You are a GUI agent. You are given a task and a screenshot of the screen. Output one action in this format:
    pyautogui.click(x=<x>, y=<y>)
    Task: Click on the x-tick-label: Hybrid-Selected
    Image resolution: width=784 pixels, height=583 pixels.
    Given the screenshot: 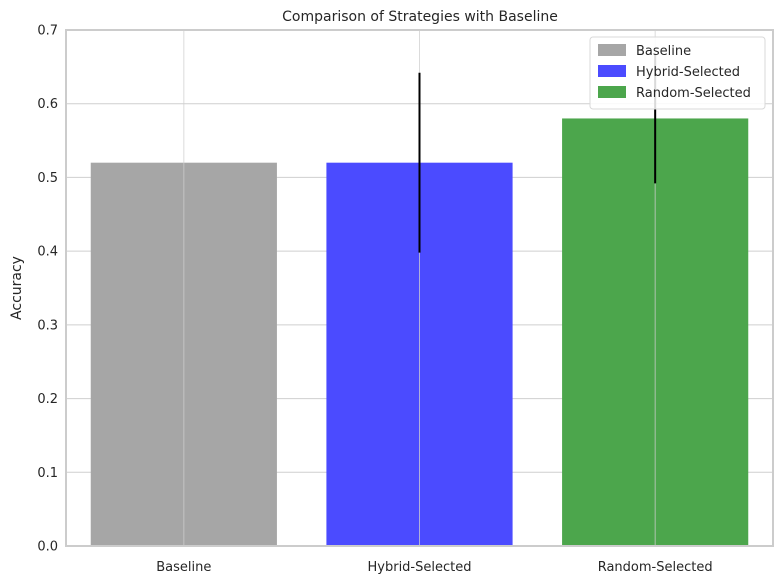 What is the action you would take?
    pyautogui.click(x=420, y=567)
    